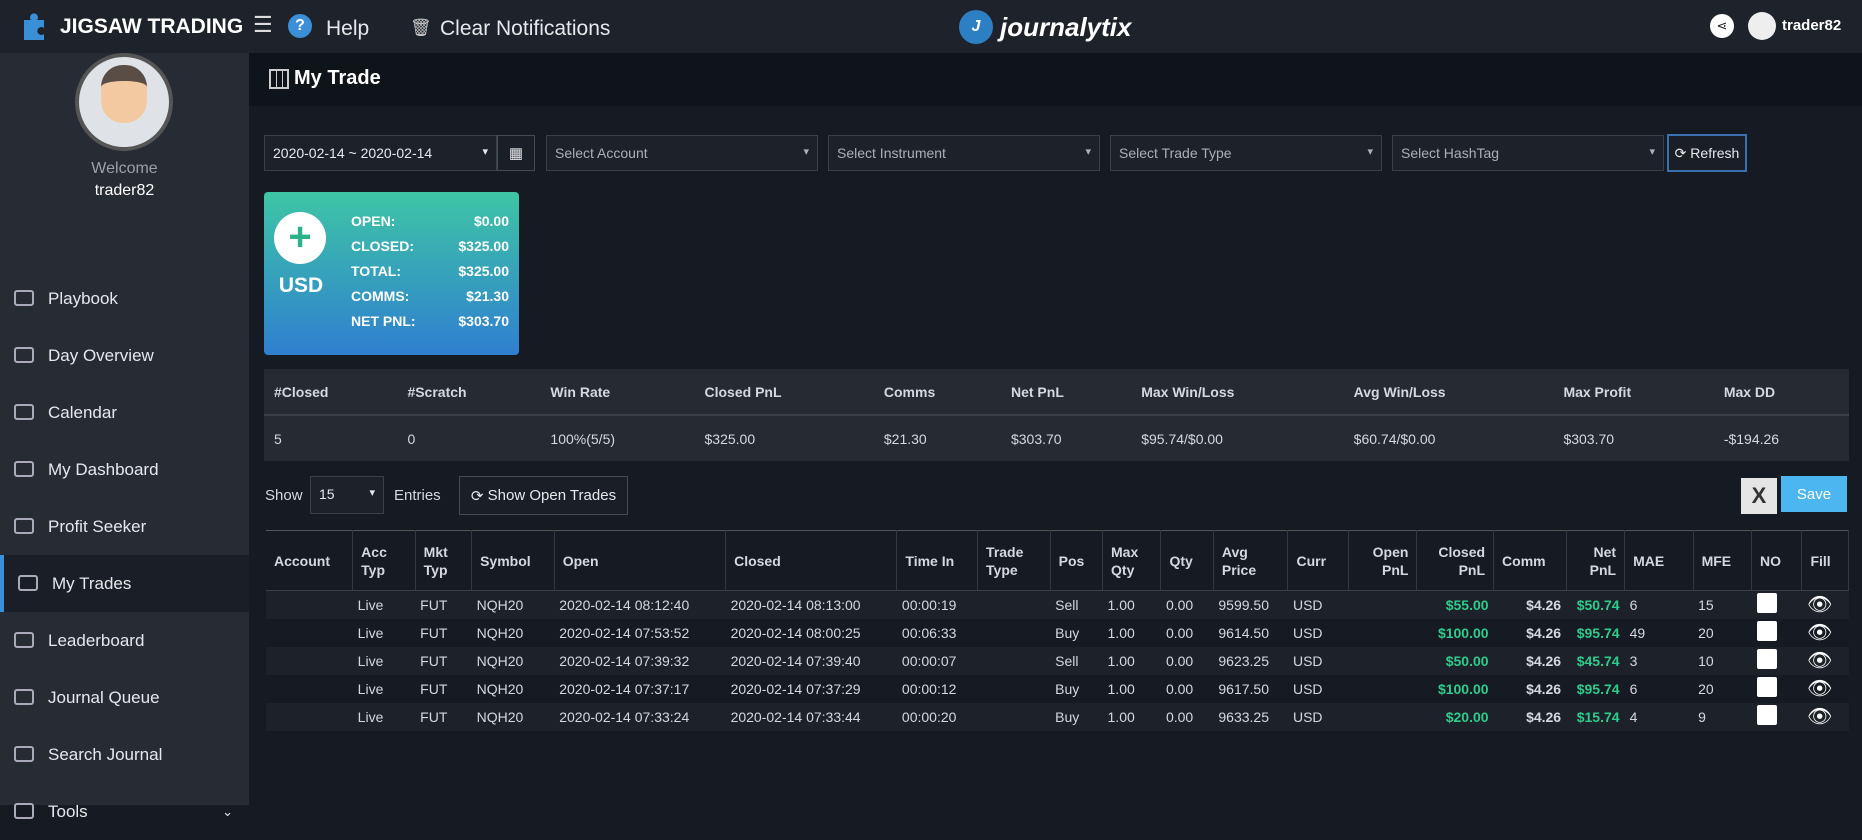 The width and height of the screenshot is (1862, 840). What do you see at coordinates (310, 560) in the screenshot?
I see `column-header: Account` at bounding box center [310, 560].